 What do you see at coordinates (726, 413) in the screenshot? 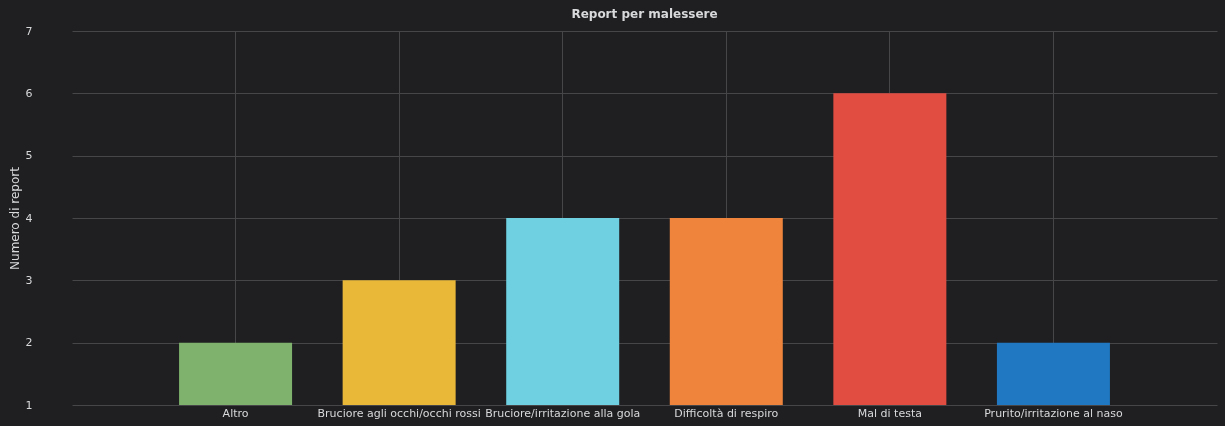
I see `x-tick-label: Difficoltà di respiro` at bounding box center [726, 413].